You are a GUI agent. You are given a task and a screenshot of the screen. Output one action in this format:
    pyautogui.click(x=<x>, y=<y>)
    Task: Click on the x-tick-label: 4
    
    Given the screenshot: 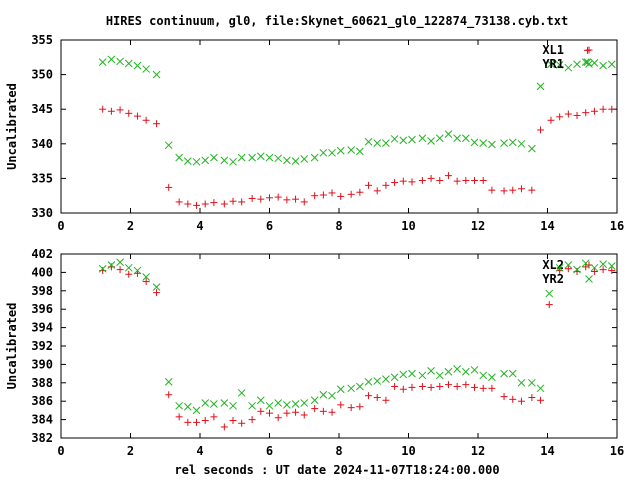 What is the action you would take?
    pyautogui.click(x=199, y=226)
    